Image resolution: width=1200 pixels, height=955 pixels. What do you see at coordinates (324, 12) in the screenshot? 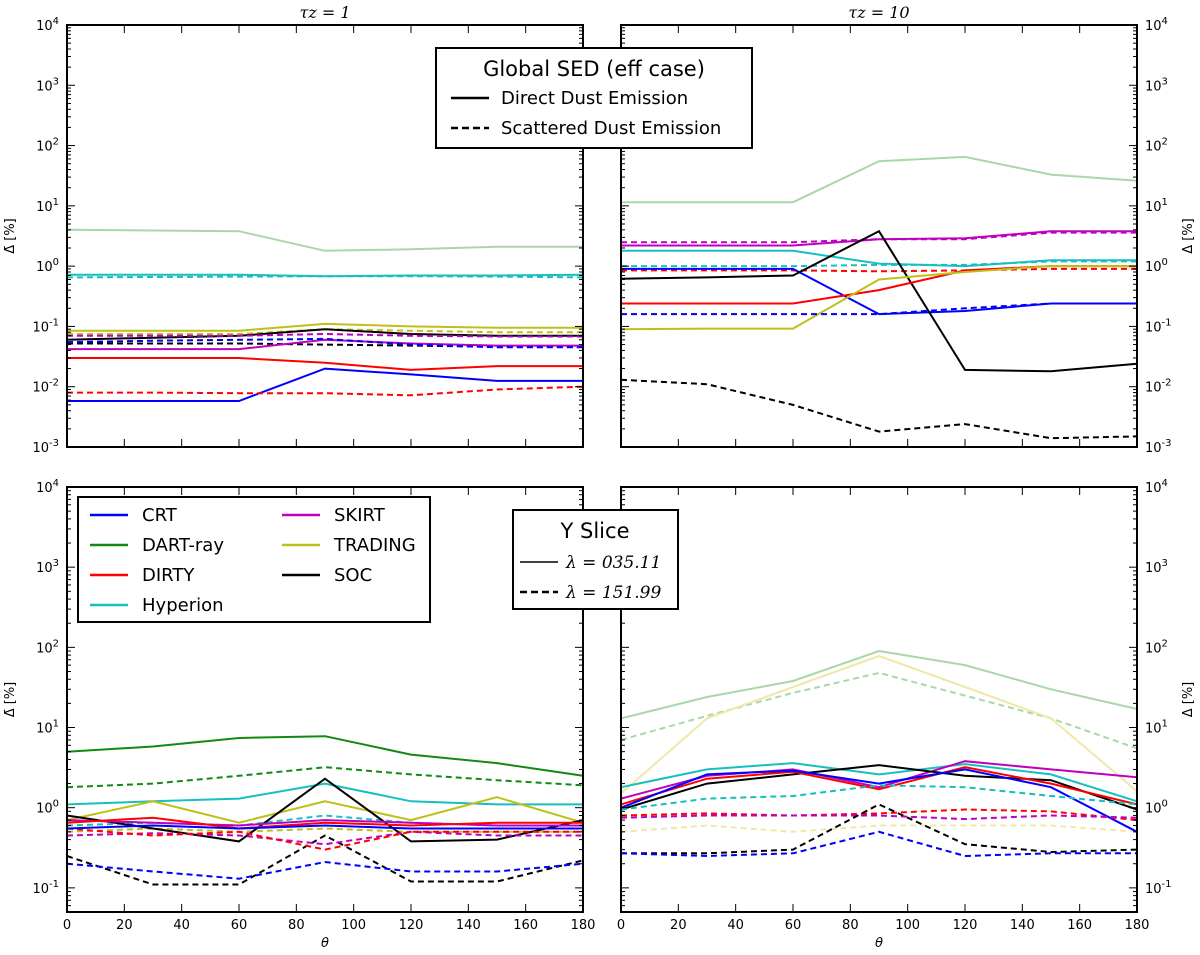
I see `panel-title: τz = 1` at bounding box center [324, 12].